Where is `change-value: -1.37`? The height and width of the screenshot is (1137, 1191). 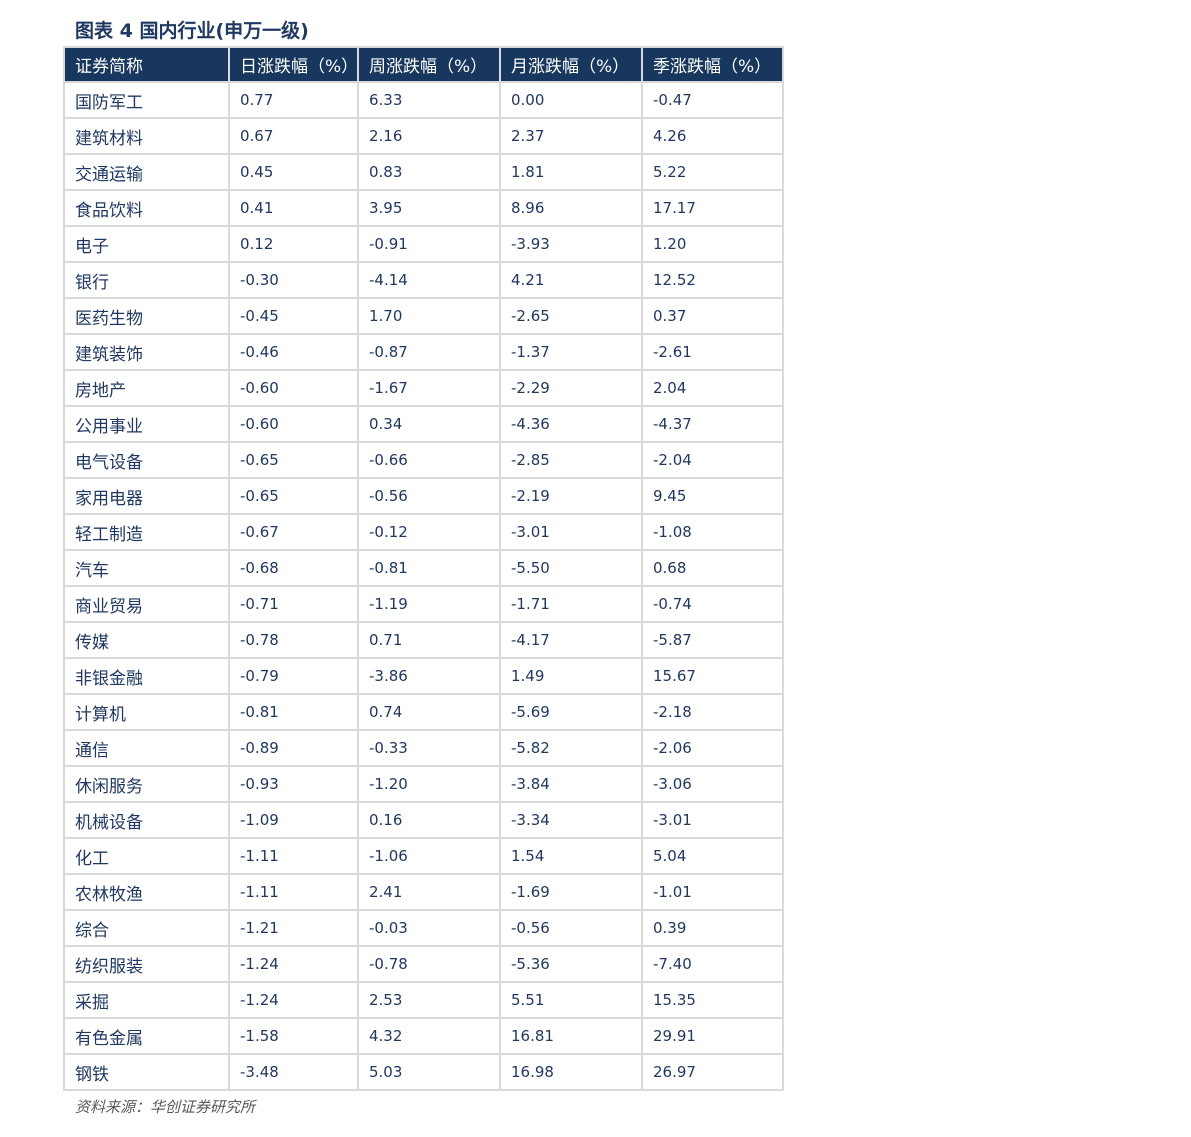 change-value: -1.37 is located at coordinates (571, 352).